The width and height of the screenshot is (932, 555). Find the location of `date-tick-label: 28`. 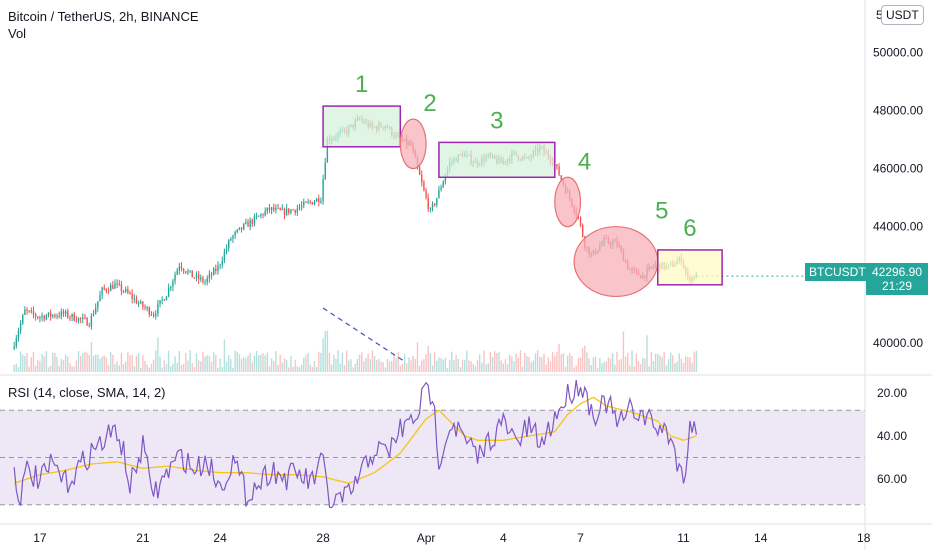

date-tick-label: 28 is located at coordinates (323, 538).